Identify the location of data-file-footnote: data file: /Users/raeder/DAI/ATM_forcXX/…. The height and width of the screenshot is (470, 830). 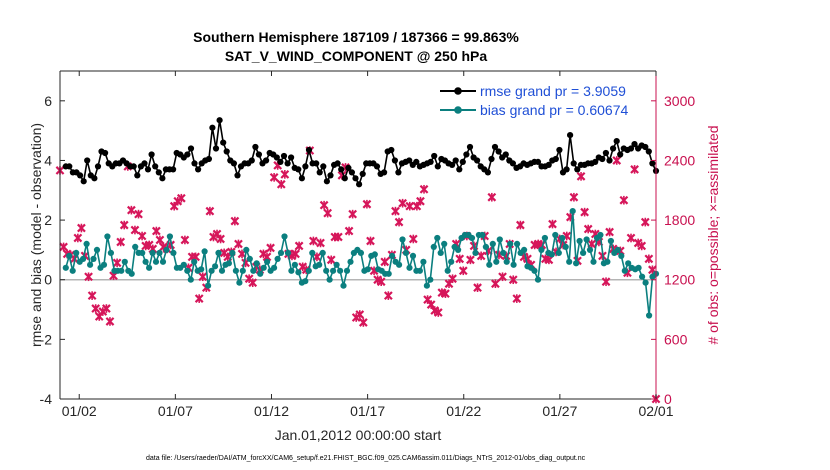
(366, 458).